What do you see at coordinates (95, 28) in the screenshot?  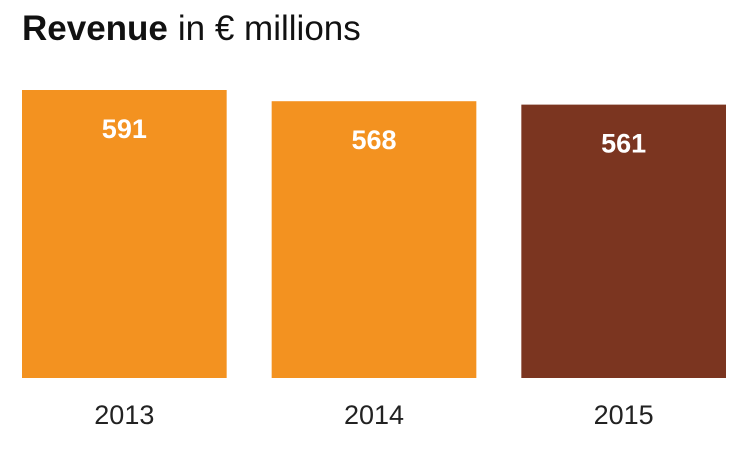 I see `title-main: Revenue` at bounding box center [95, 28].